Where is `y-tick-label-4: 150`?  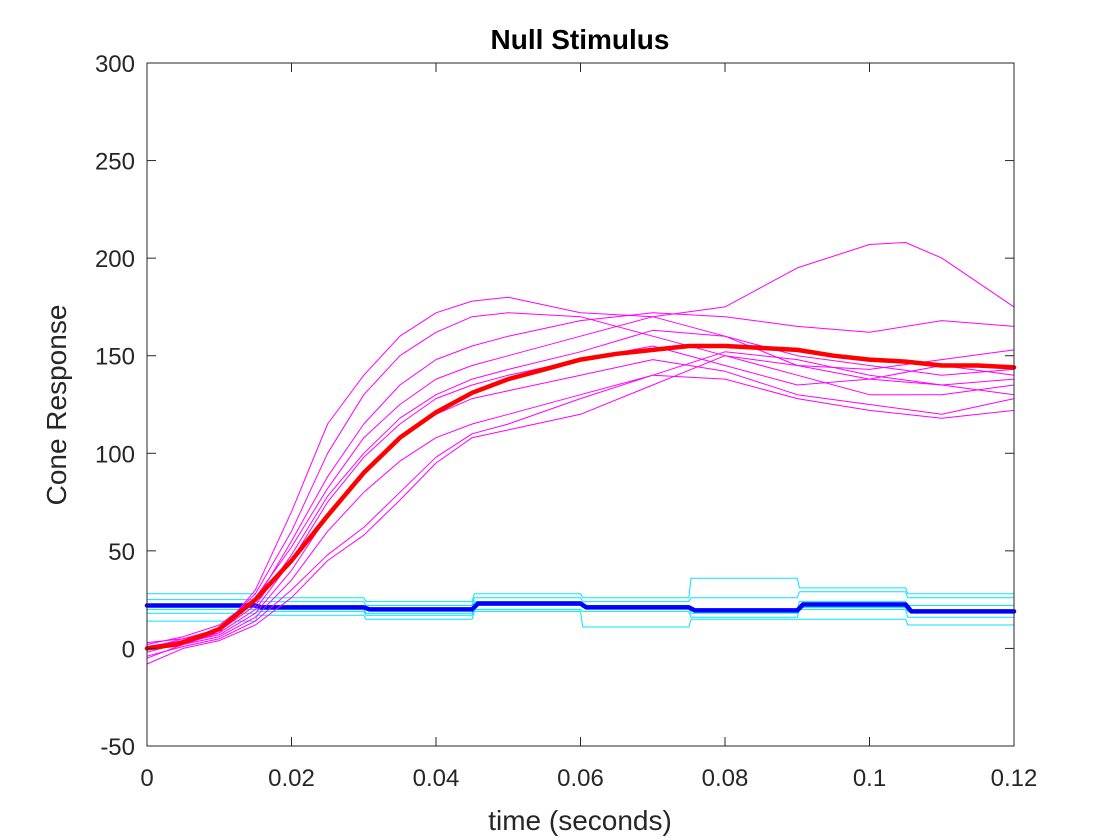 y-tick-label-4: 150 is located at coordinates (115, 357).